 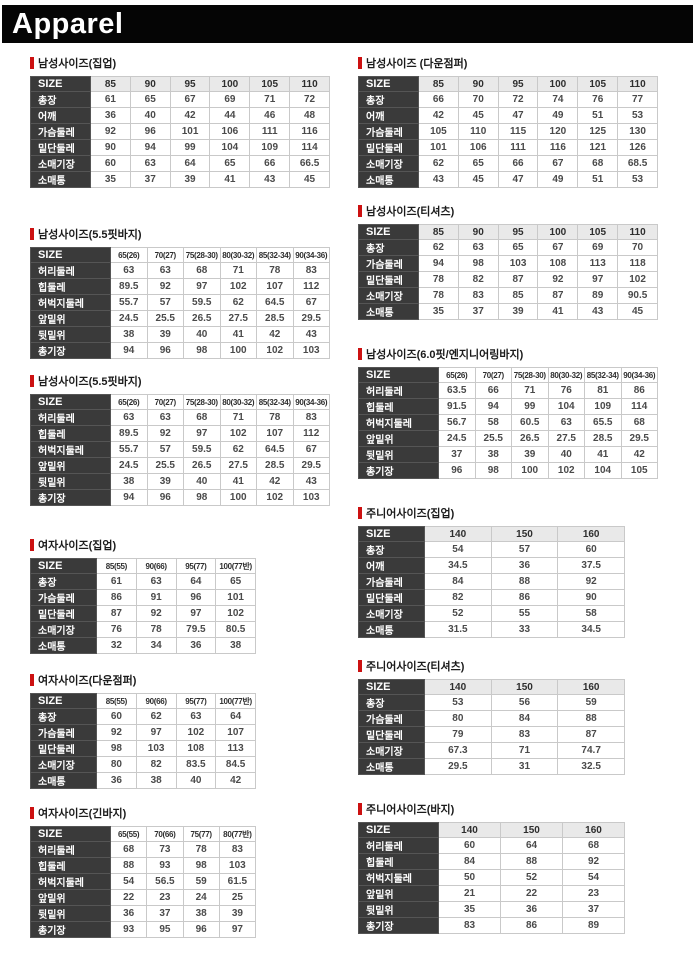 What do you see at coordinates (508, 99) in the screenshot?
I see `table-row: 총장 66 70 72 74 76 77` at bounding box center [508, 99].